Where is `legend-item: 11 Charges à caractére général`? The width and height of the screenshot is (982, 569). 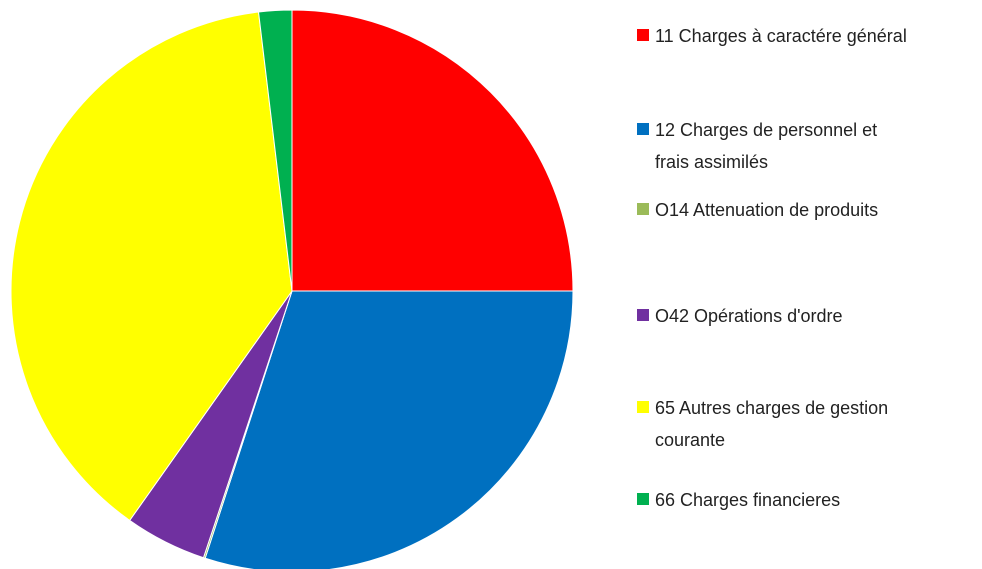 legend-item: 11 Charges à caractére général is located at coordinates (773, 36).